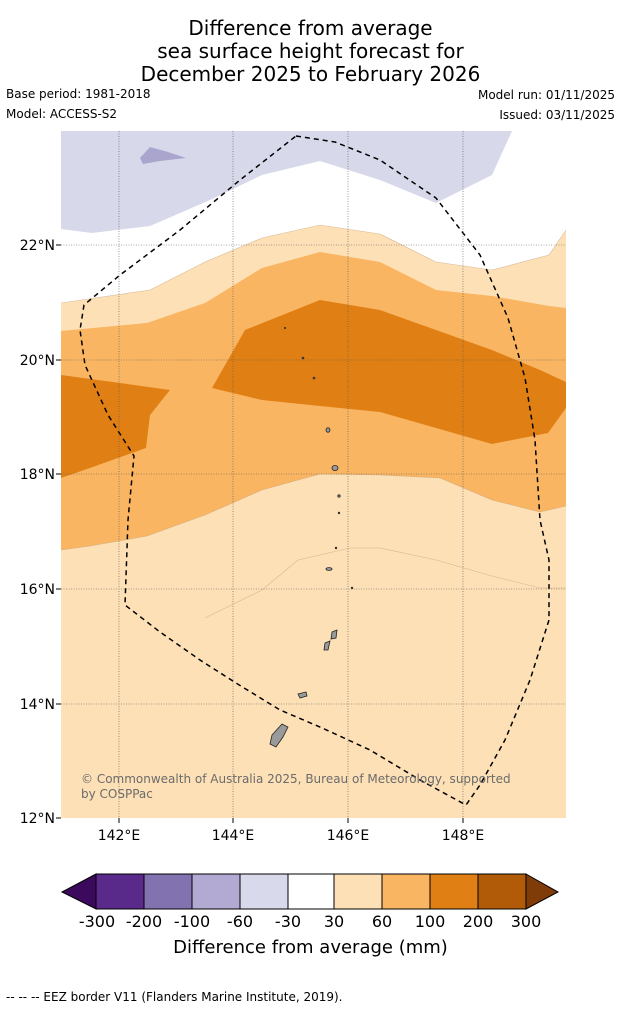  What do you see at coordinates (119, 836) in the screenshot?
I see `lon-label: 142°E` at bounding box center [119, 836].